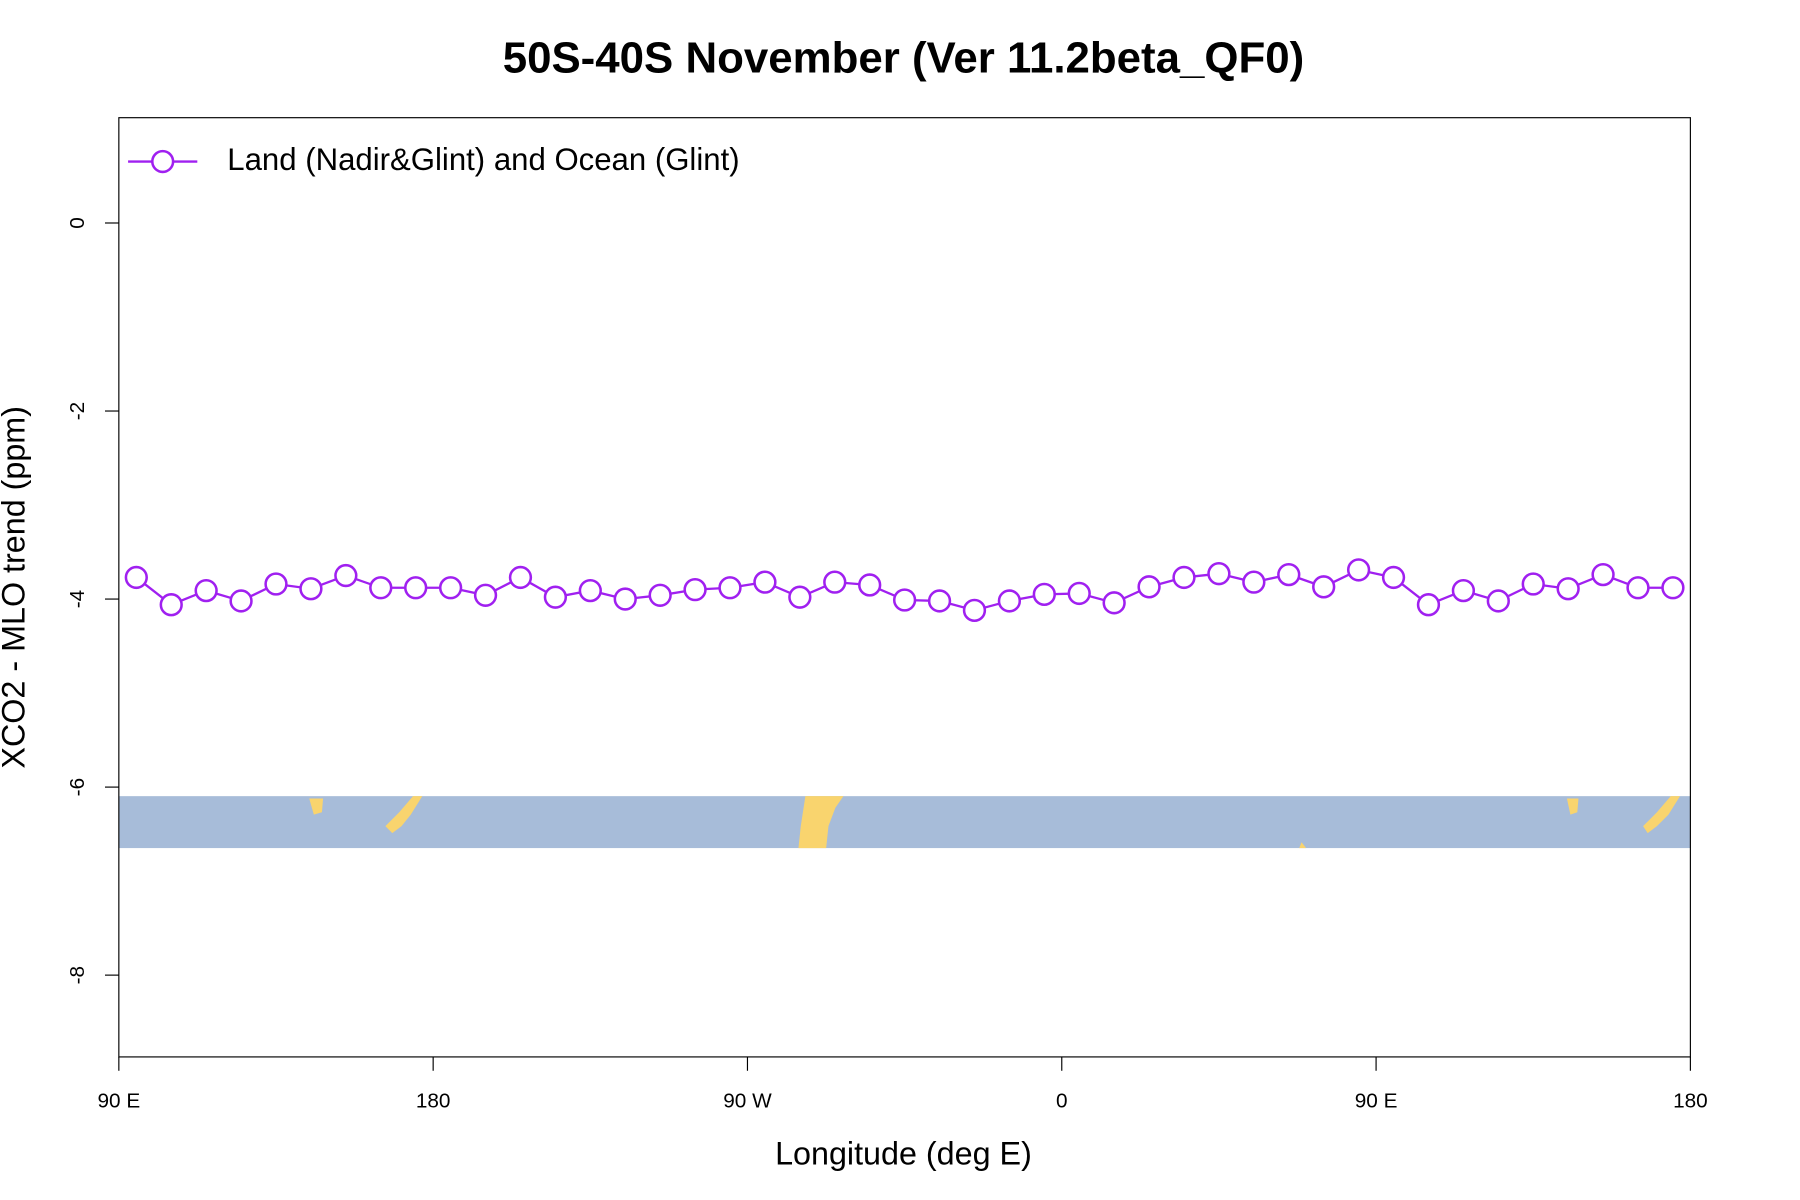  What do you see at coordinates (77, 975) in the screenshot?
I see `y-tick-label: -8` at bounding box center [77, 975].